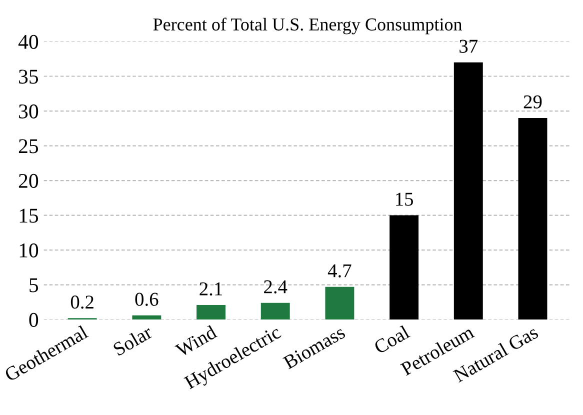  What do you see at coordinates (29, 250) in the screenshot?
I see `y-tick-label: 10` at bounding box center [29, 250].